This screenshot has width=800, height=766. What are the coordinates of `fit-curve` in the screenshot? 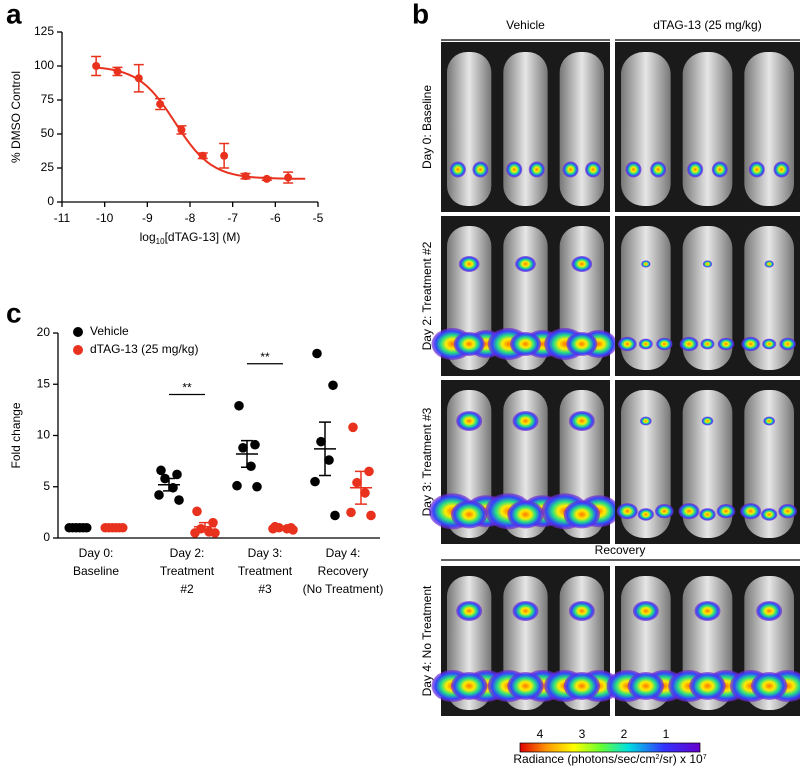 It's located at (201, 123).